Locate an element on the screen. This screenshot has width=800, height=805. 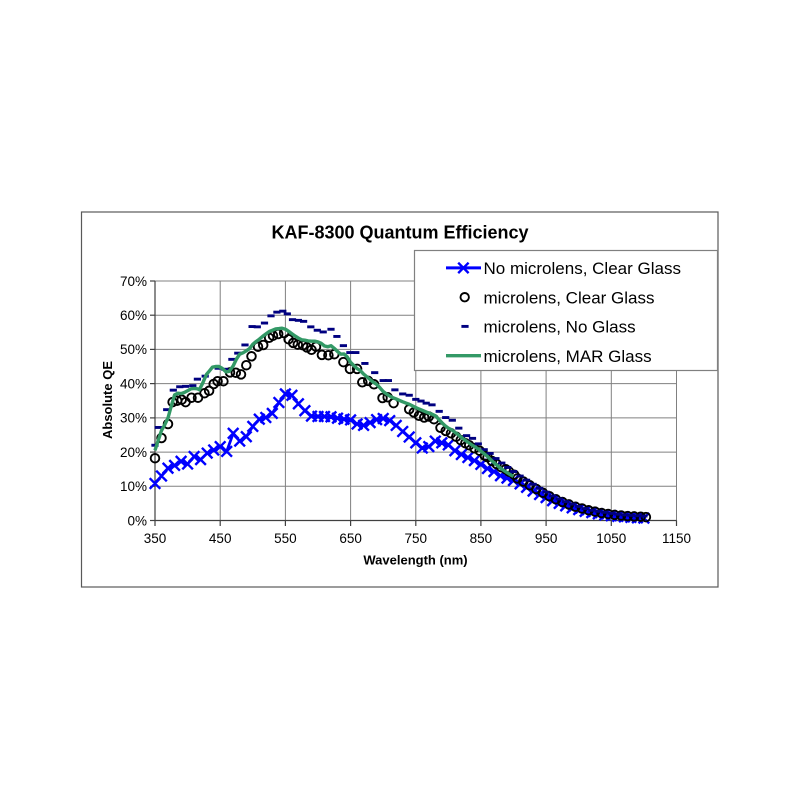
svg-text: No microlens, Clear Glass is located at coordinates (582, 268).